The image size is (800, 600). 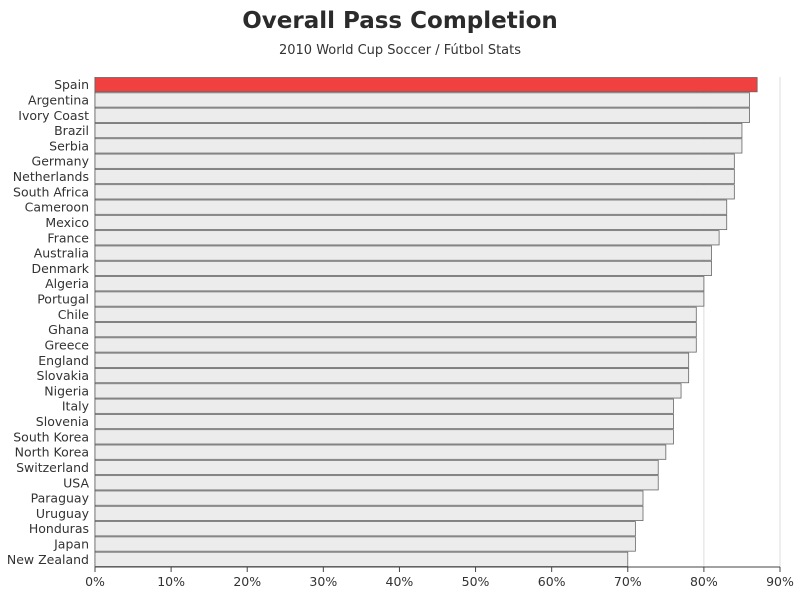 I want to click on y-tick-label: Cameroon, so click(x=57, y=207).